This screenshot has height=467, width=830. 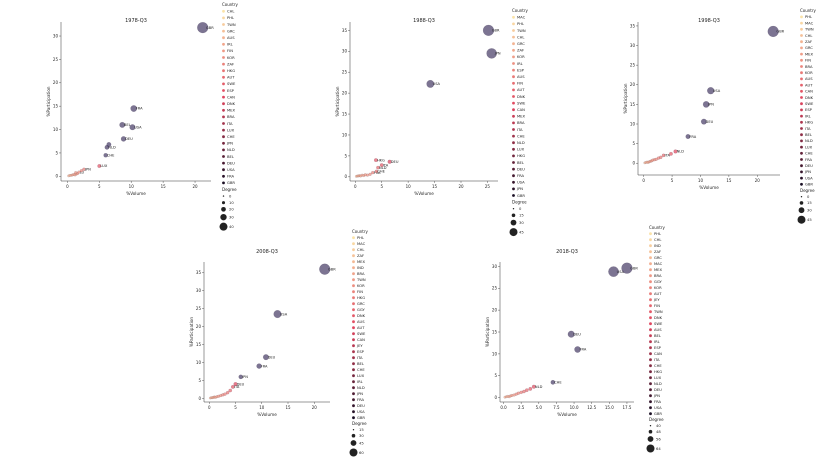 What do you see at coordinates (337, 101) in the screenshot?
I see `y-axis-label: %Participation` at bounding box center [337, 101].